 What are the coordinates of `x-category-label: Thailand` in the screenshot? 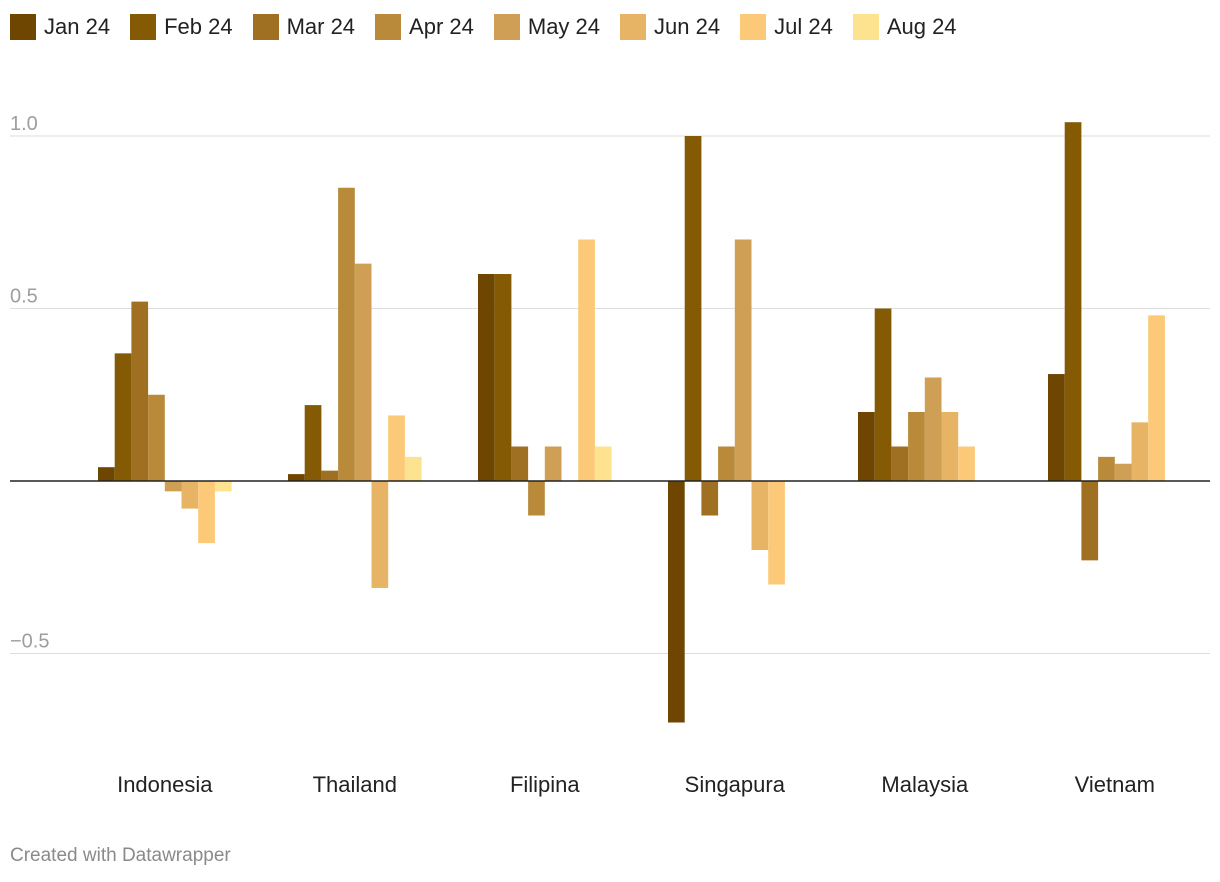 It's located at (355, 784).